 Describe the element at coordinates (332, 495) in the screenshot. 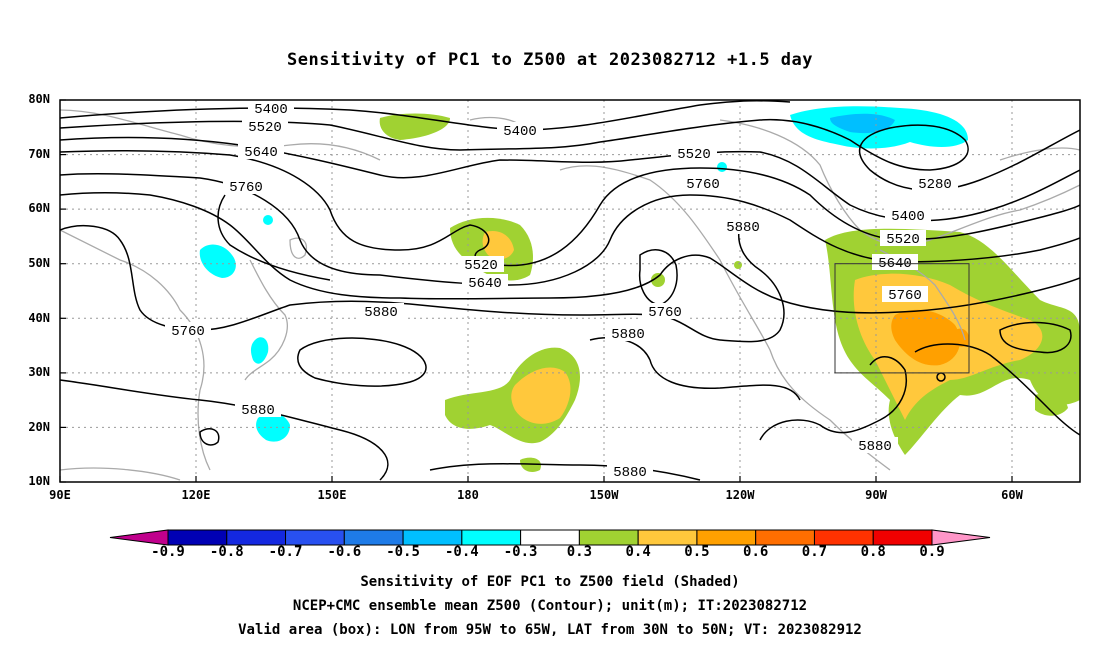

I see `lon-label-150e: 150E` at that location.